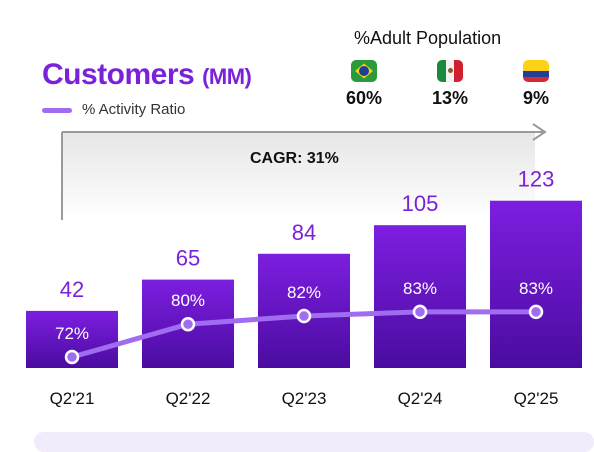  What do you see at coordinates (72, 398) in the screenshot?
I see `x-tick-label-0: Q2'21` at bounding box center [72, 398].